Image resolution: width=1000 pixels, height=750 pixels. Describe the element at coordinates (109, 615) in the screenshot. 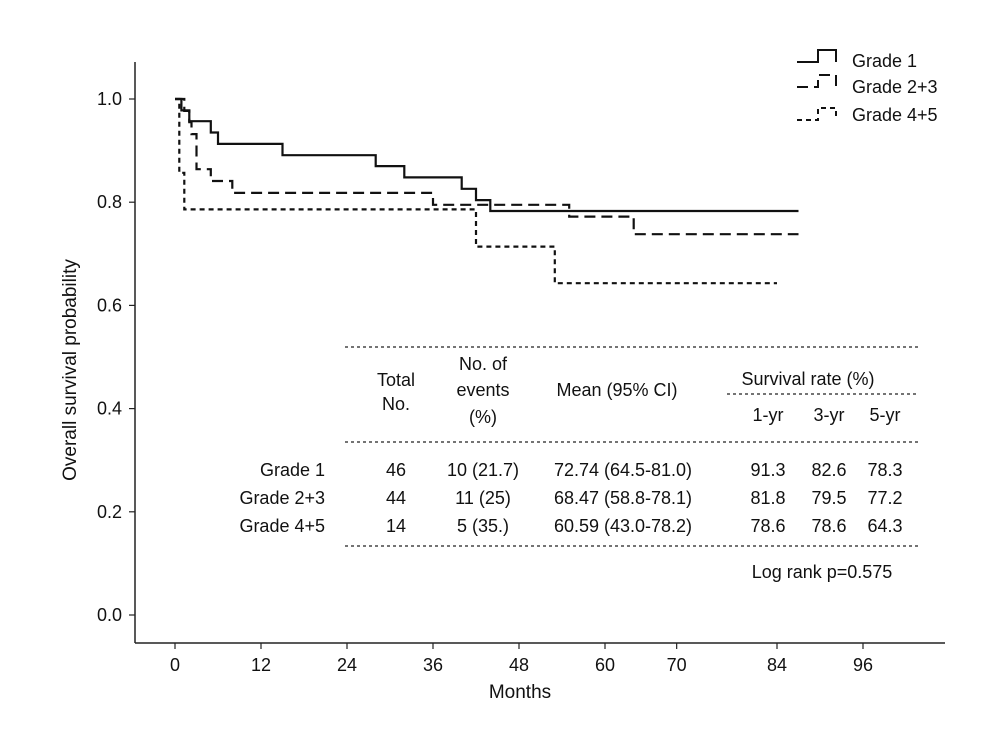

I see `y-tick-label: 0.0` at that location.